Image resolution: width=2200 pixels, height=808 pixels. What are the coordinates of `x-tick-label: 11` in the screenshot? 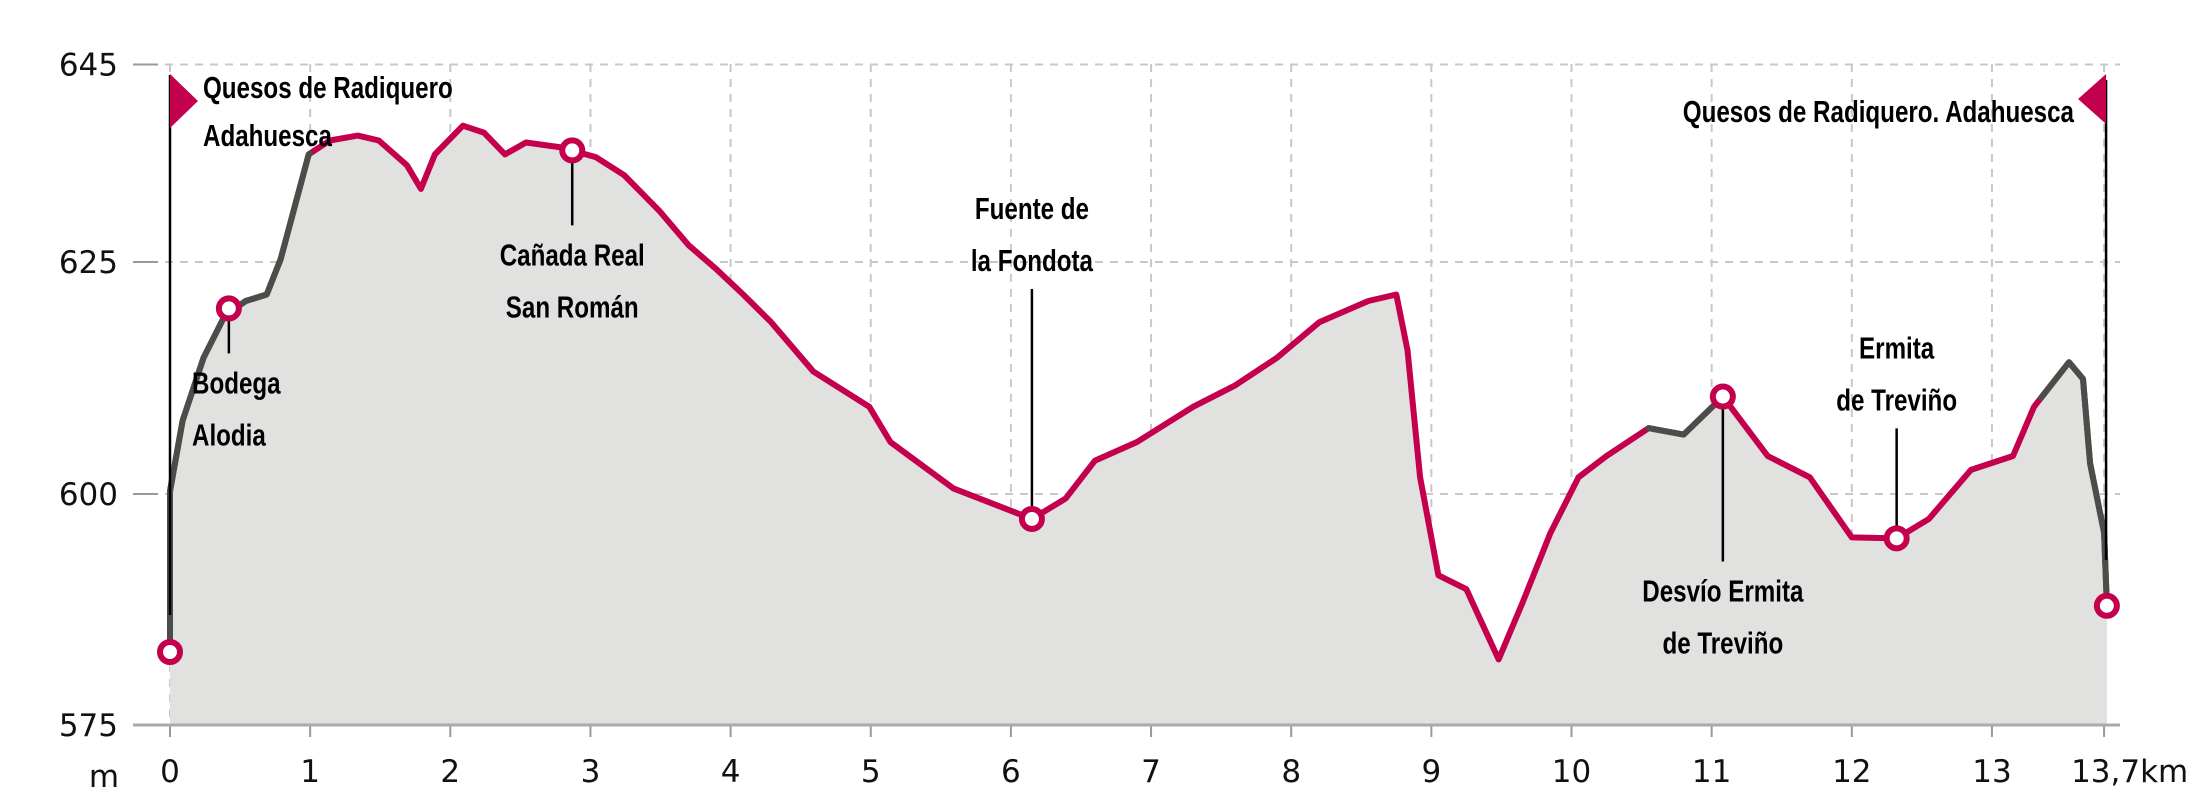 It's located at (1711, 772).